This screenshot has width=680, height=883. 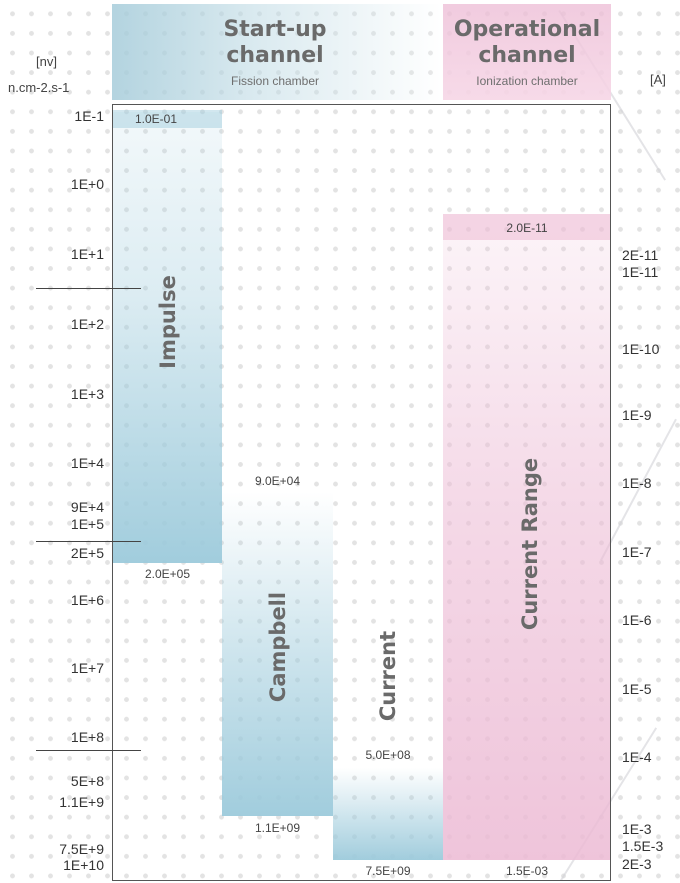 What do you see at coordinates (87, 184) in the screenshot?
I see `left-axis-label: 1E+0` at bounding box center [87, 184].